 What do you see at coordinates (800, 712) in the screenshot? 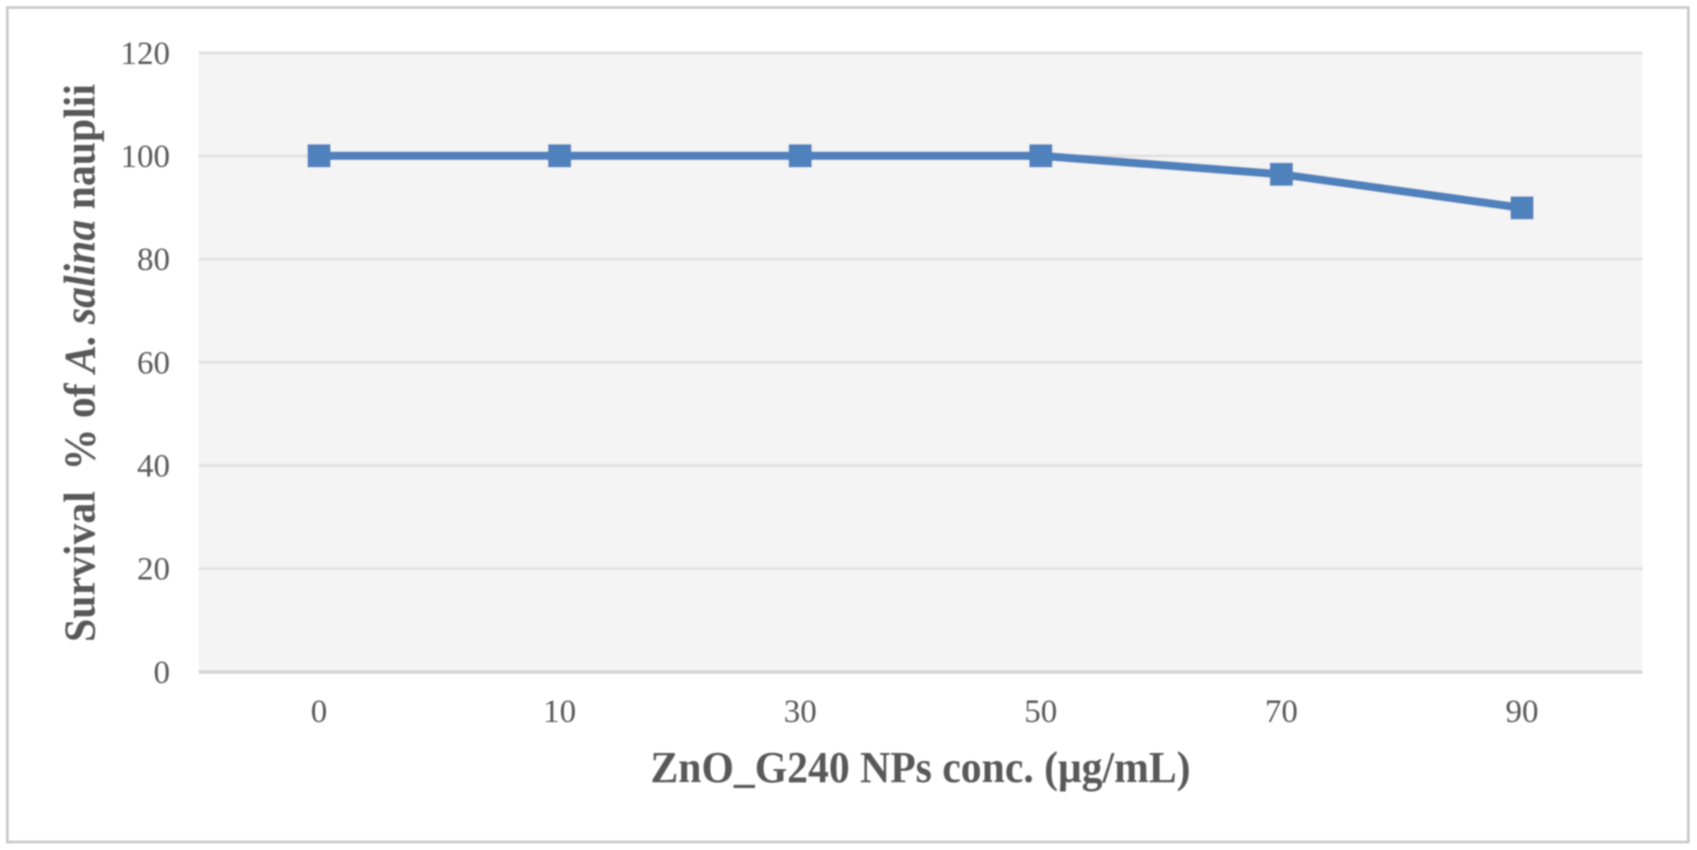
I see `svg-text: 30` at bounding box center [800, 712].